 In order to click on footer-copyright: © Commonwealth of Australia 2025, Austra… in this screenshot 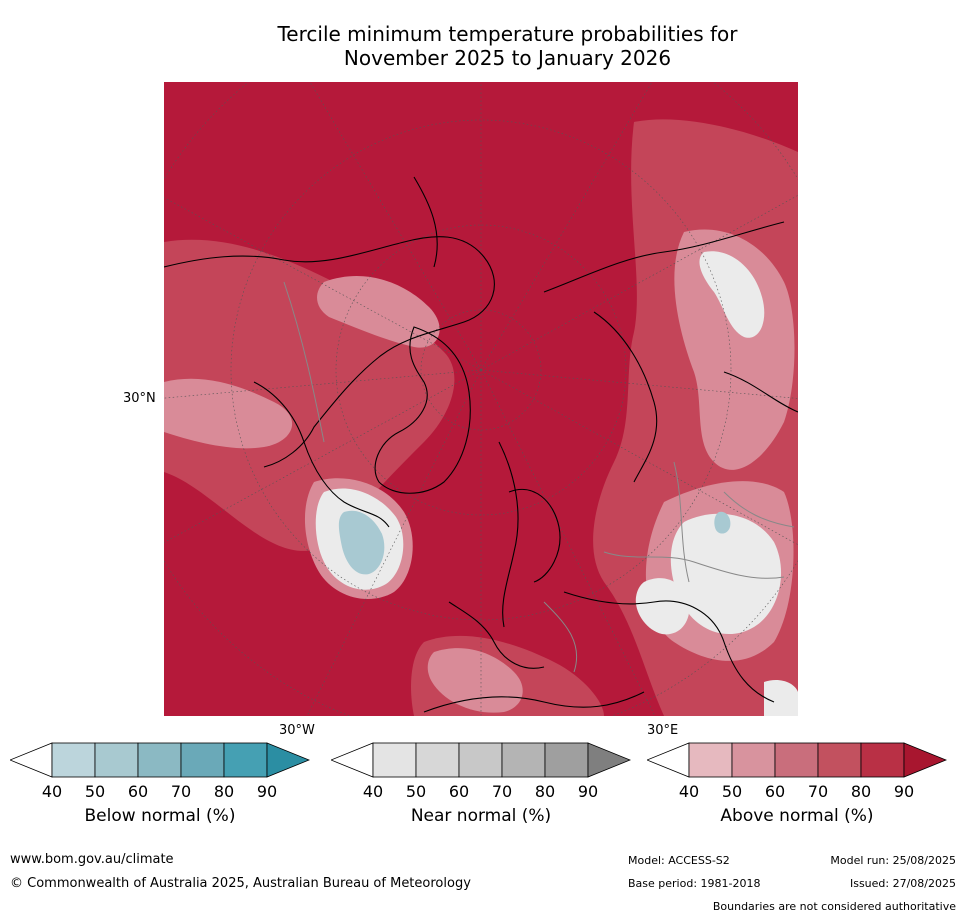, I will do `click(240, 883)`.